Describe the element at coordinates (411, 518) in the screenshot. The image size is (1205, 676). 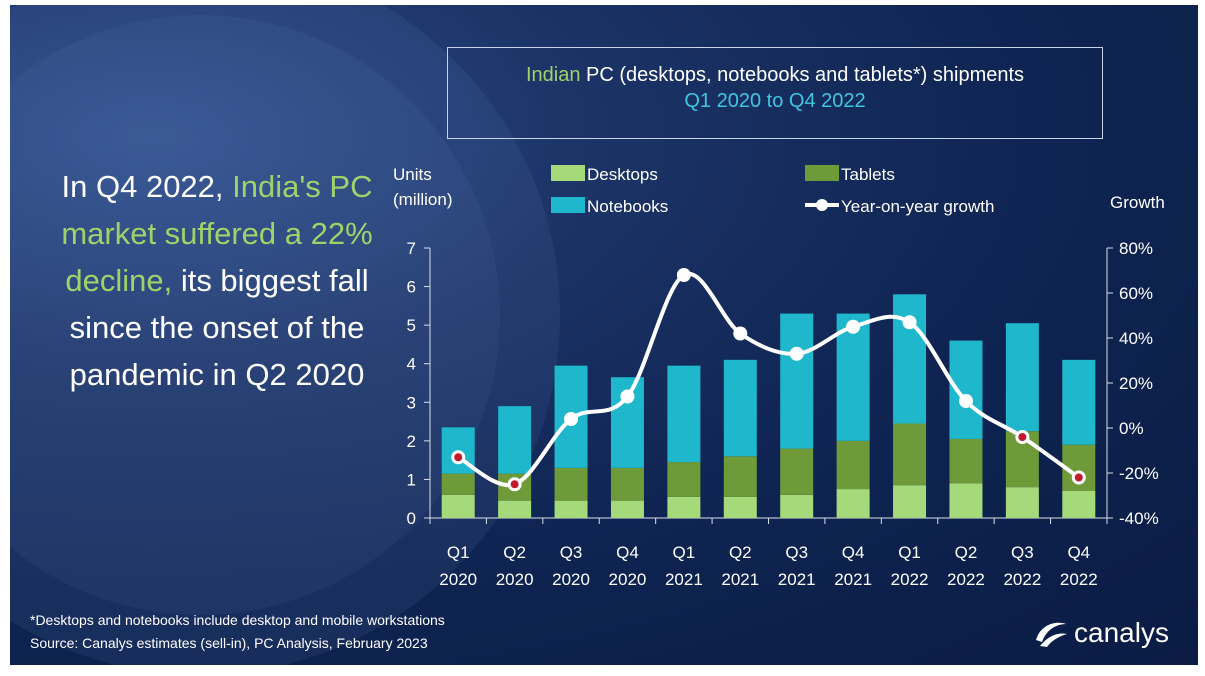
I see `left-axis-tick-label: 0` at that location.